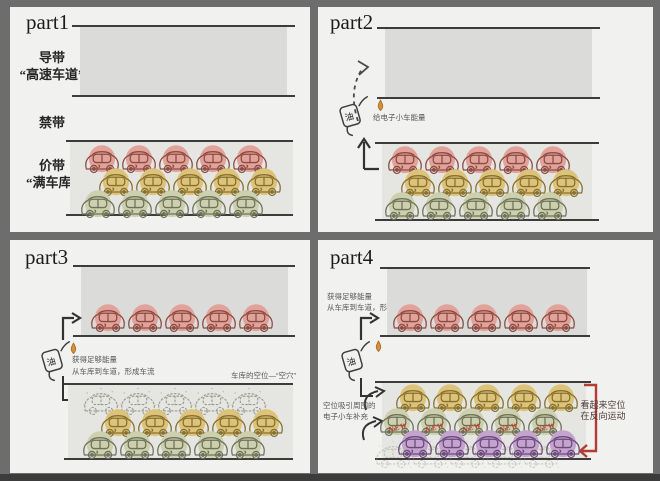 This screenshot has width=660, height=481. I want to click on panel-title: part1, so click(48, 22).